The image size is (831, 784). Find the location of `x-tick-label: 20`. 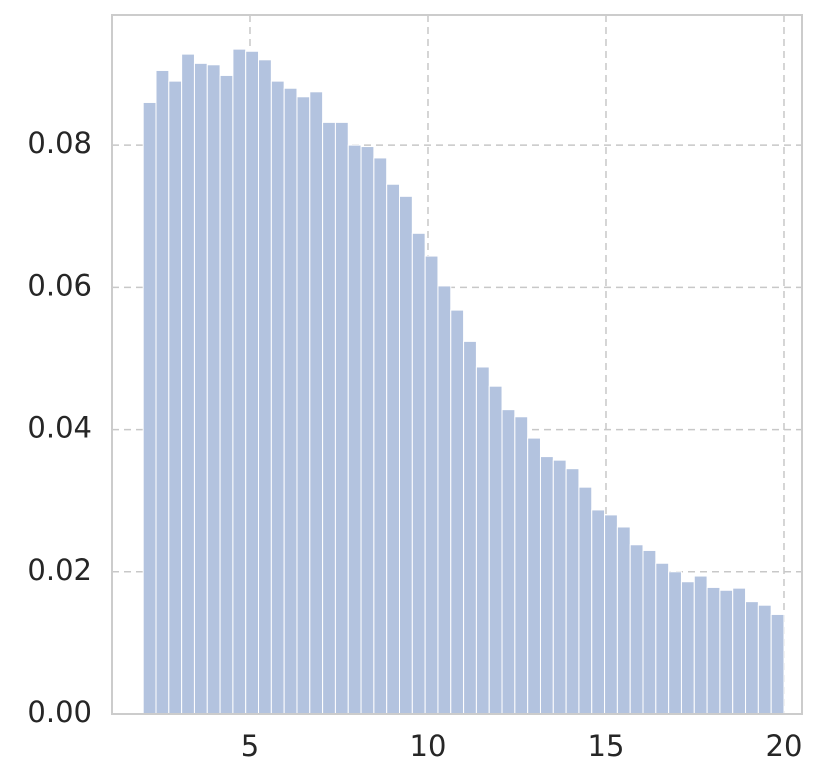

x-tick-label: 20 is located at coordinates (784, 746).